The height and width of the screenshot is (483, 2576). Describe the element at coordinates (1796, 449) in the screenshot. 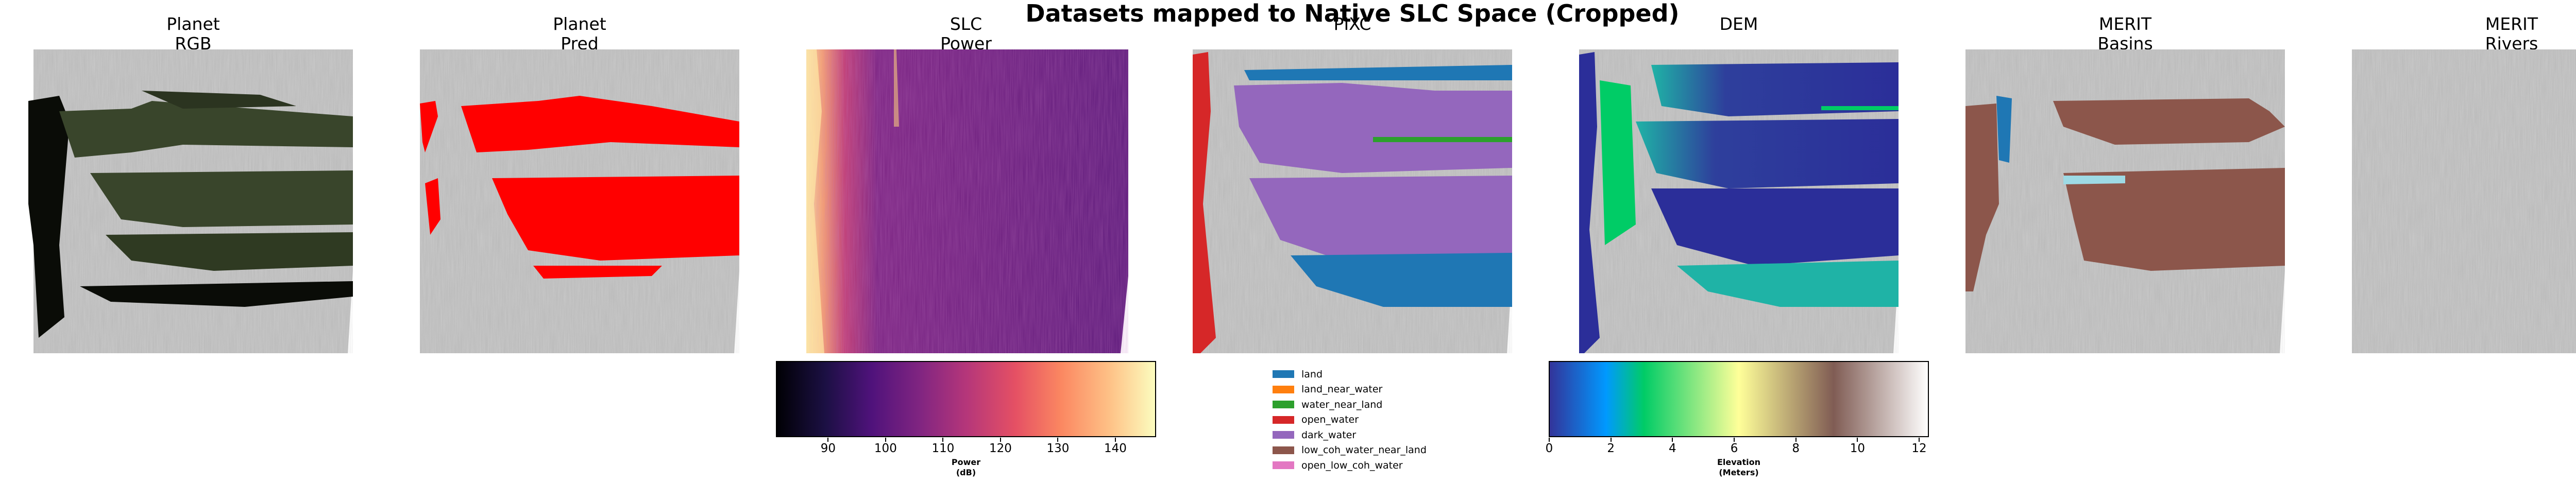

I see `elevation-tick-label: 8` at that location.